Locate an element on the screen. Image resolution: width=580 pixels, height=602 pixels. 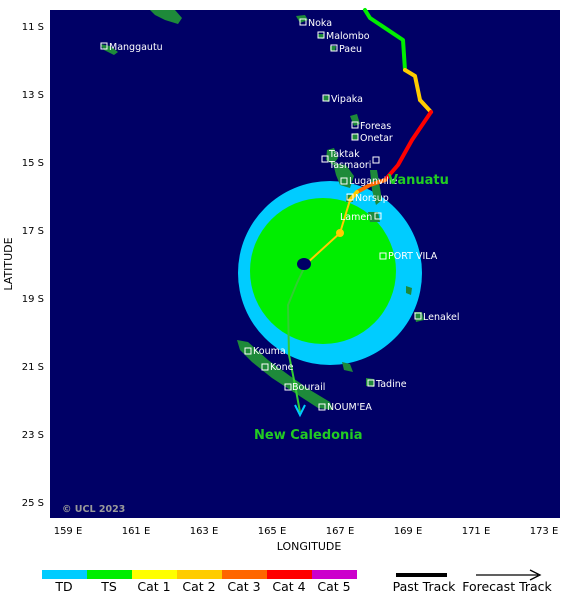
place-label: Onetar is located at coordinates (376, 138).